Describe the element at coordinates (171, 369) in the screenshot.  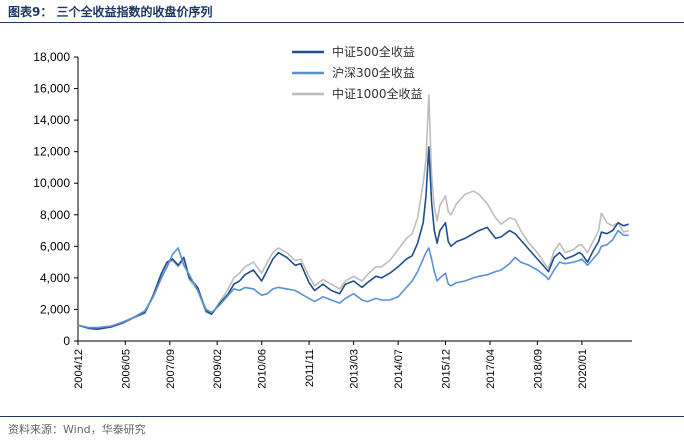
I see `x-tick-label: 2007/09` at that location.